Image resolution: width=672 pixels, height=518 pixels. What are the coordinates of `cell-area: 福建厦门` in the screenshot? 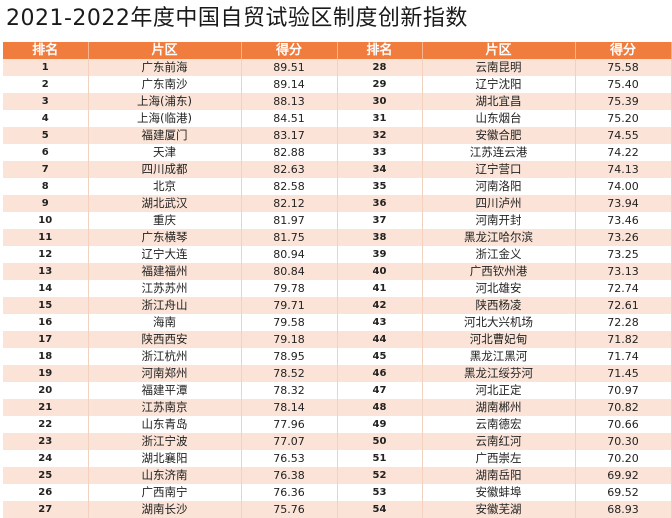 It's located at (165, 135).